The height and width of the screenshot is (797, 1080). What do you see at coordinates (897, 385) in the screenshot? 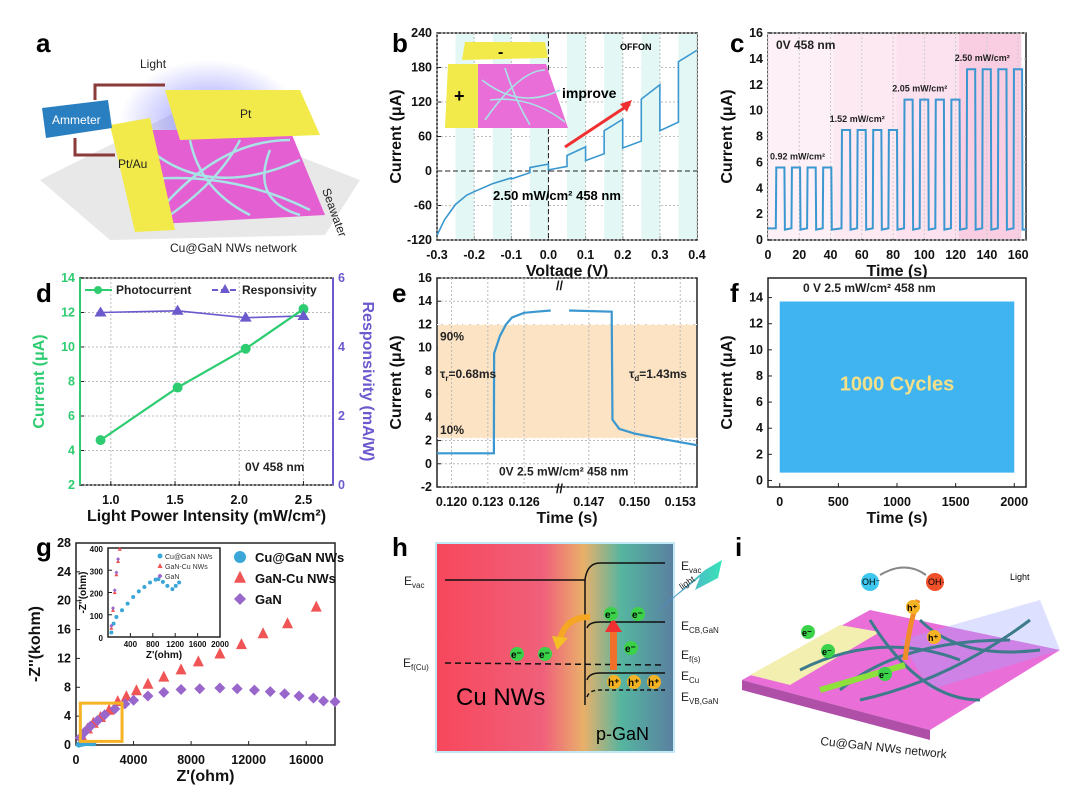
I see `cycles-label: 1000 Cycles` at bounding box center [897, 385].